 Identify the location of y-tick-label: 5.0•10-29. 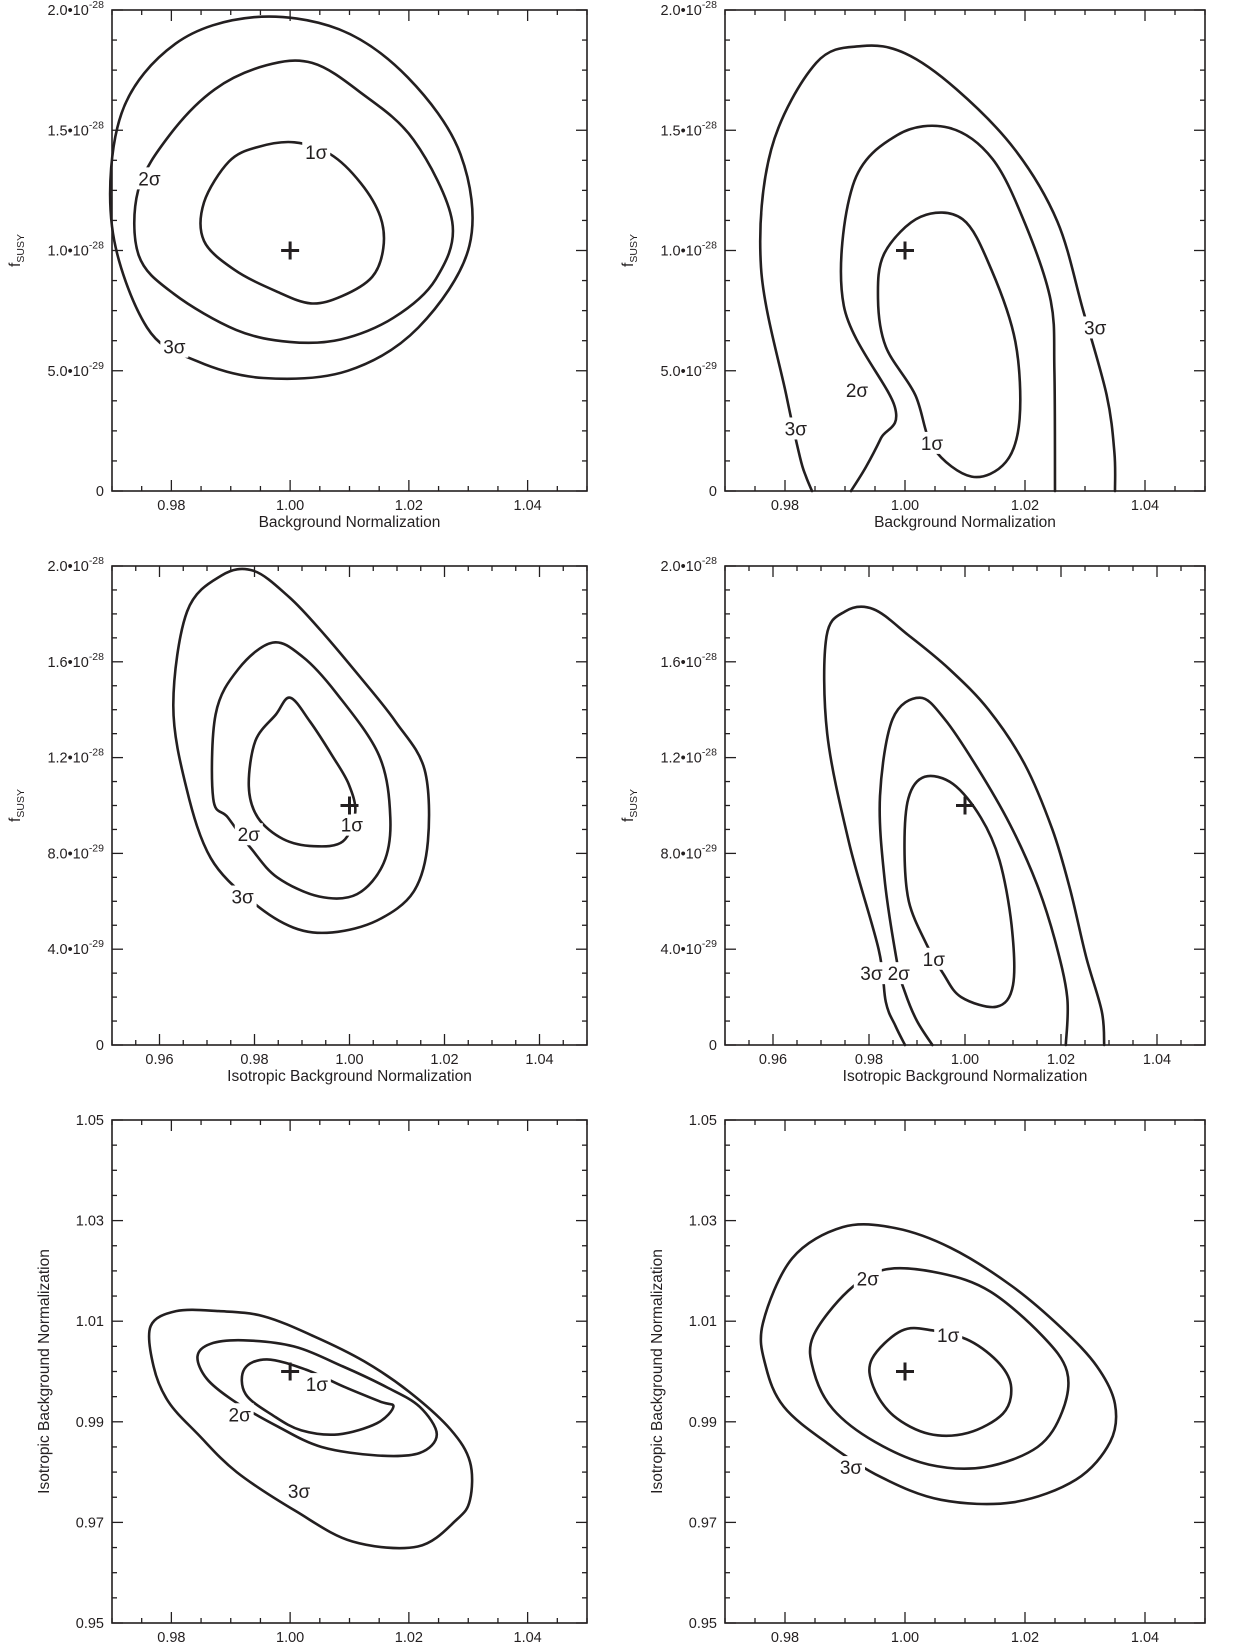
(75, 370).